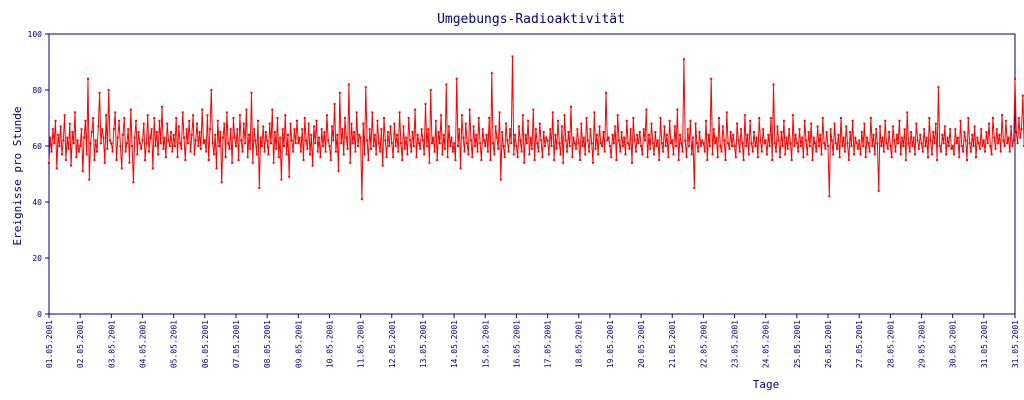 This screenshot has width=1024, height=400. What do you see at coordinates (298, 344) in the screenshot?
I see `x-tick-label: 09.05.2001` at bounding box center [298, 344].